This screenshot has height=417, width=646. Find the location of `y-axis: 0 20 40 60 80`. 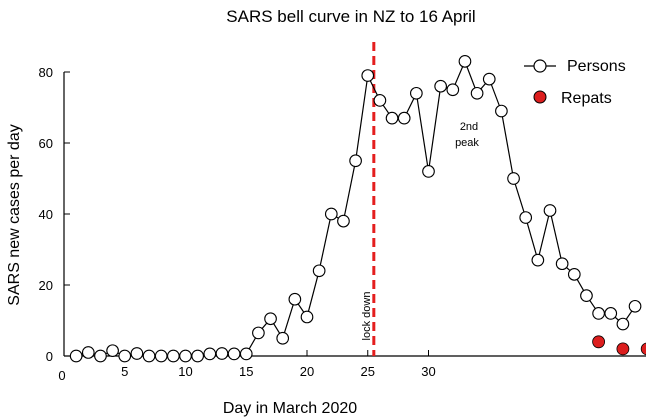

y-axis: 0 20 40 60 80 is located at coordinates (54, 214).